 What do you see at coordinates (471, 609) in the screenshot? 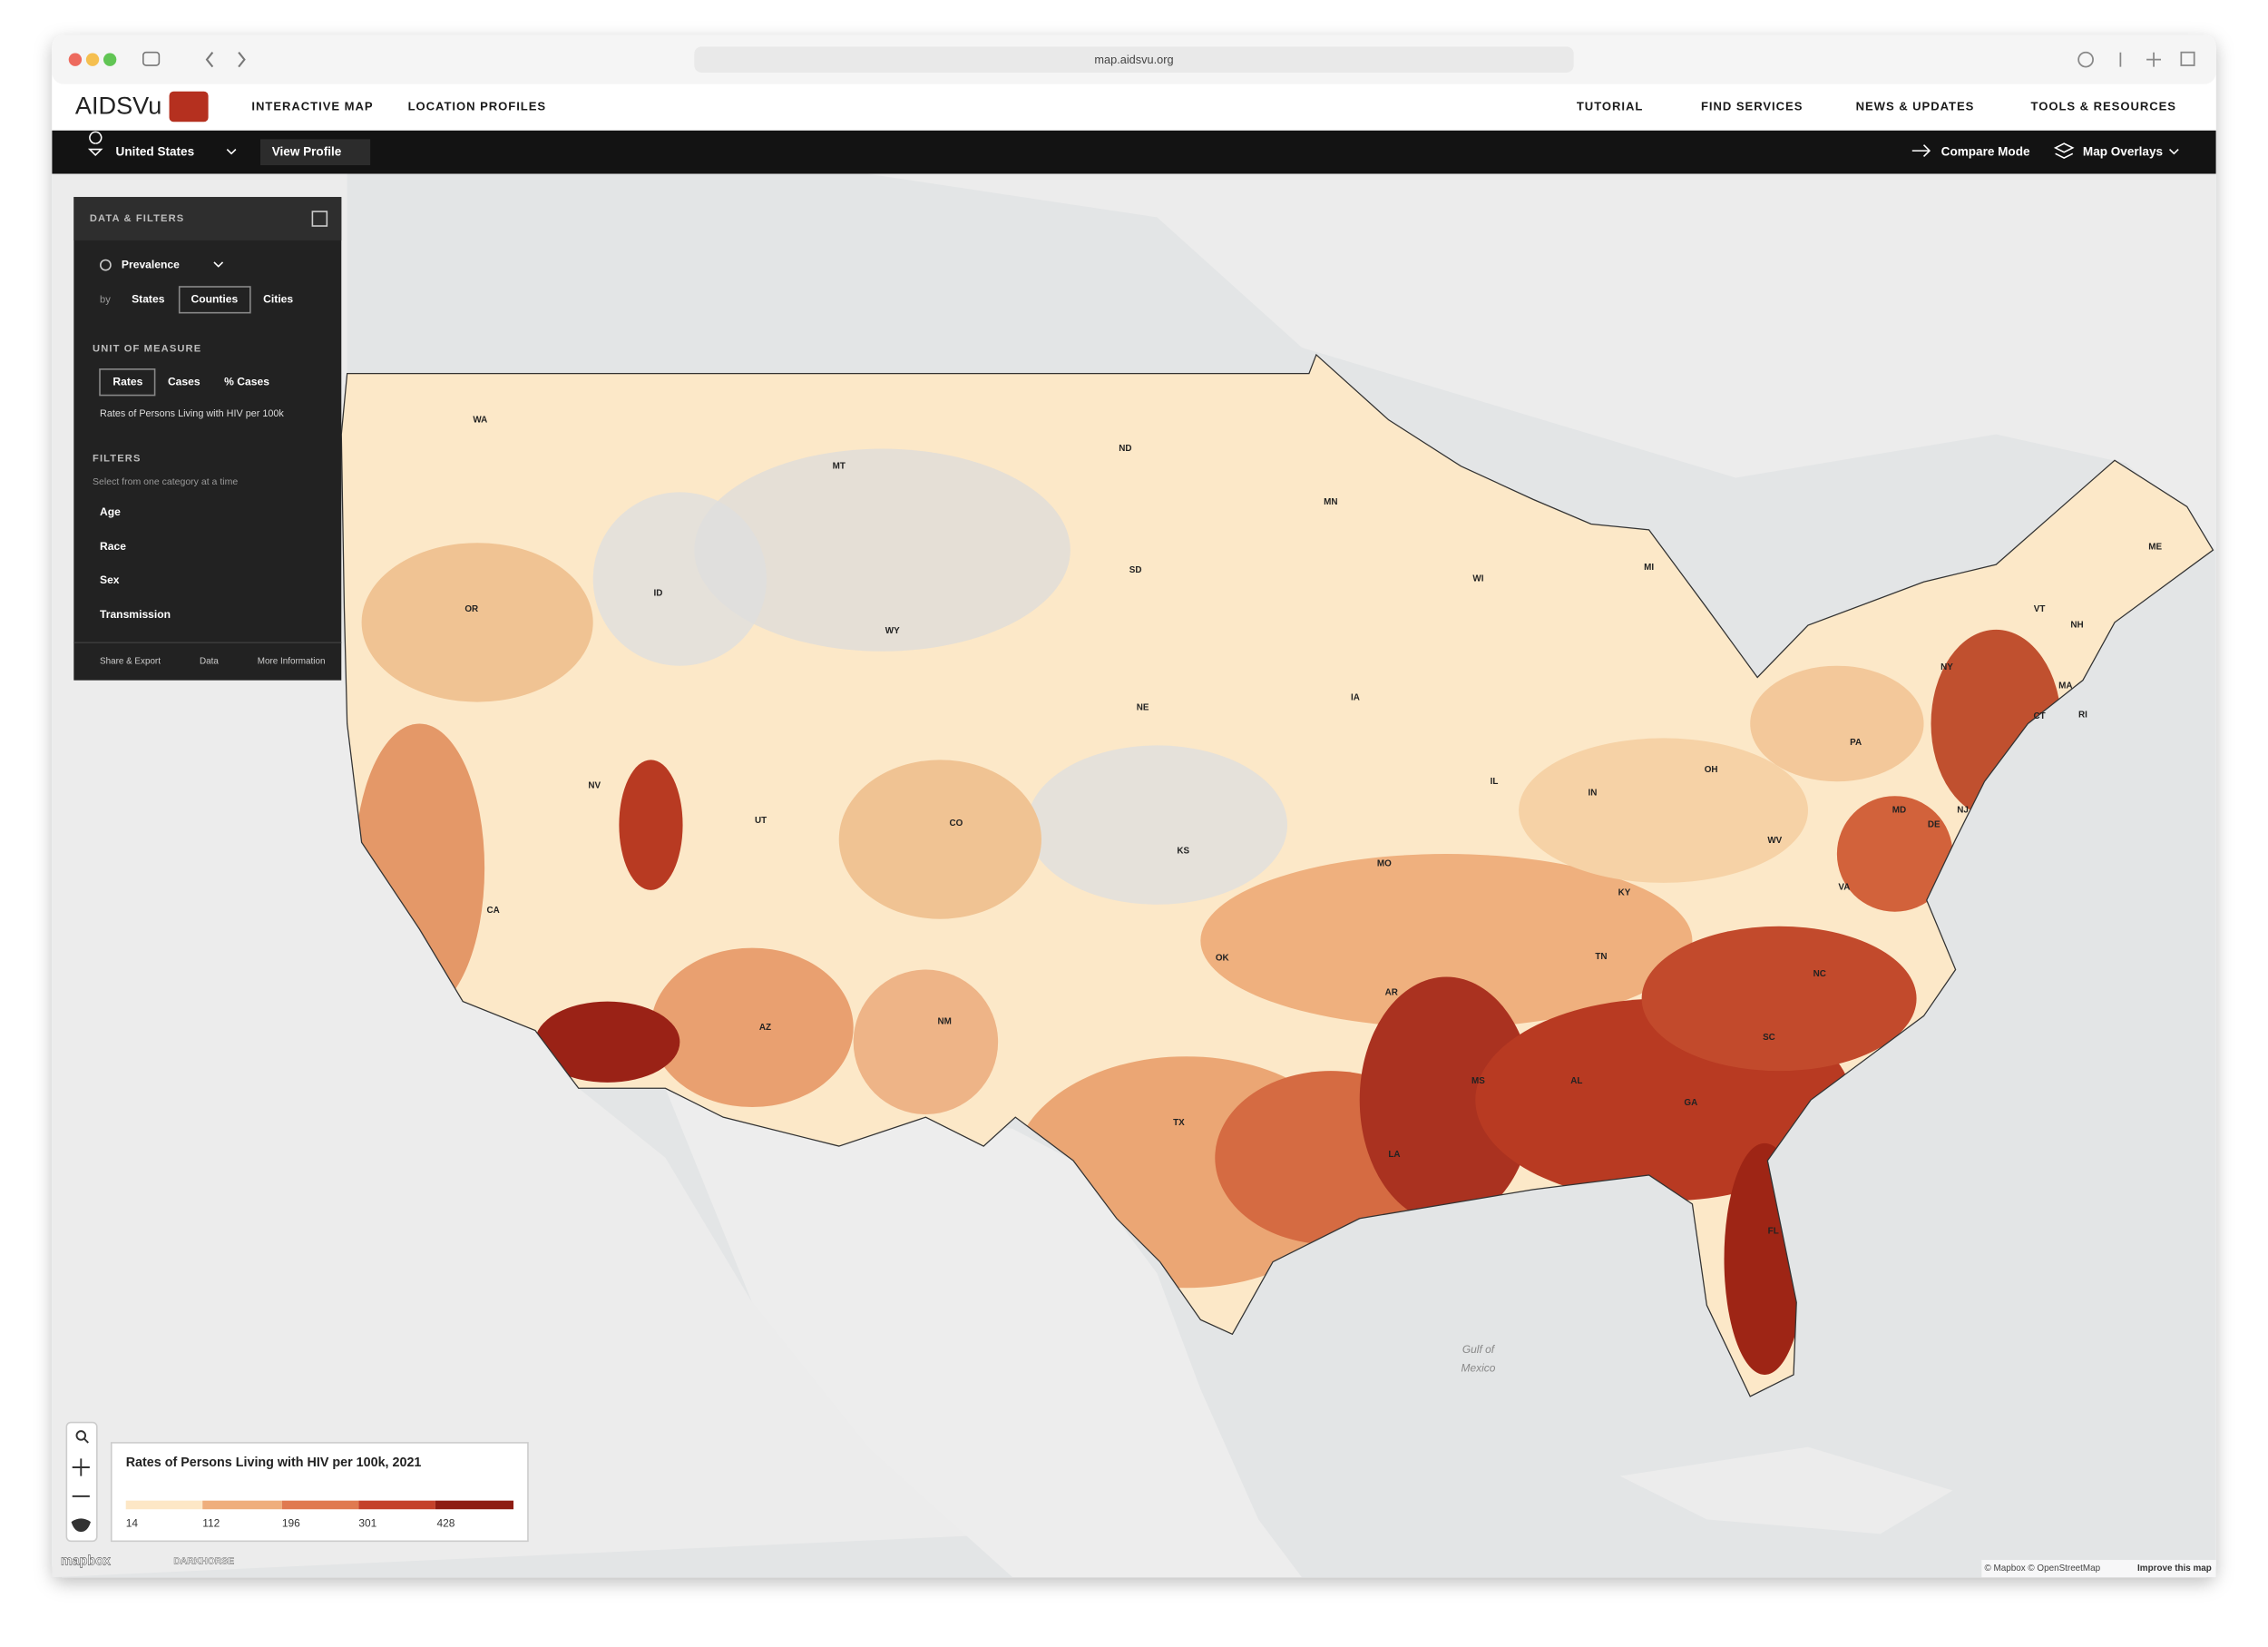
I see `state-label: OR` at bounding box center [471, 609].